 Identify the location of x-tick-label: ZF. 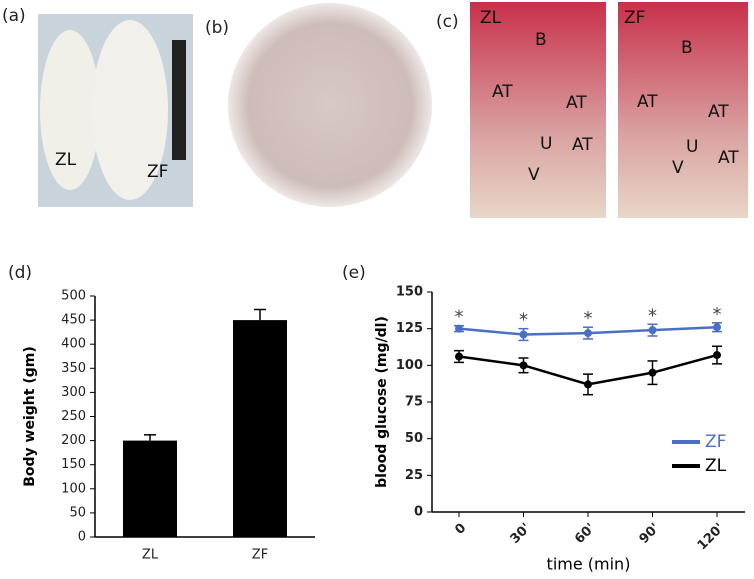
(260, 555).